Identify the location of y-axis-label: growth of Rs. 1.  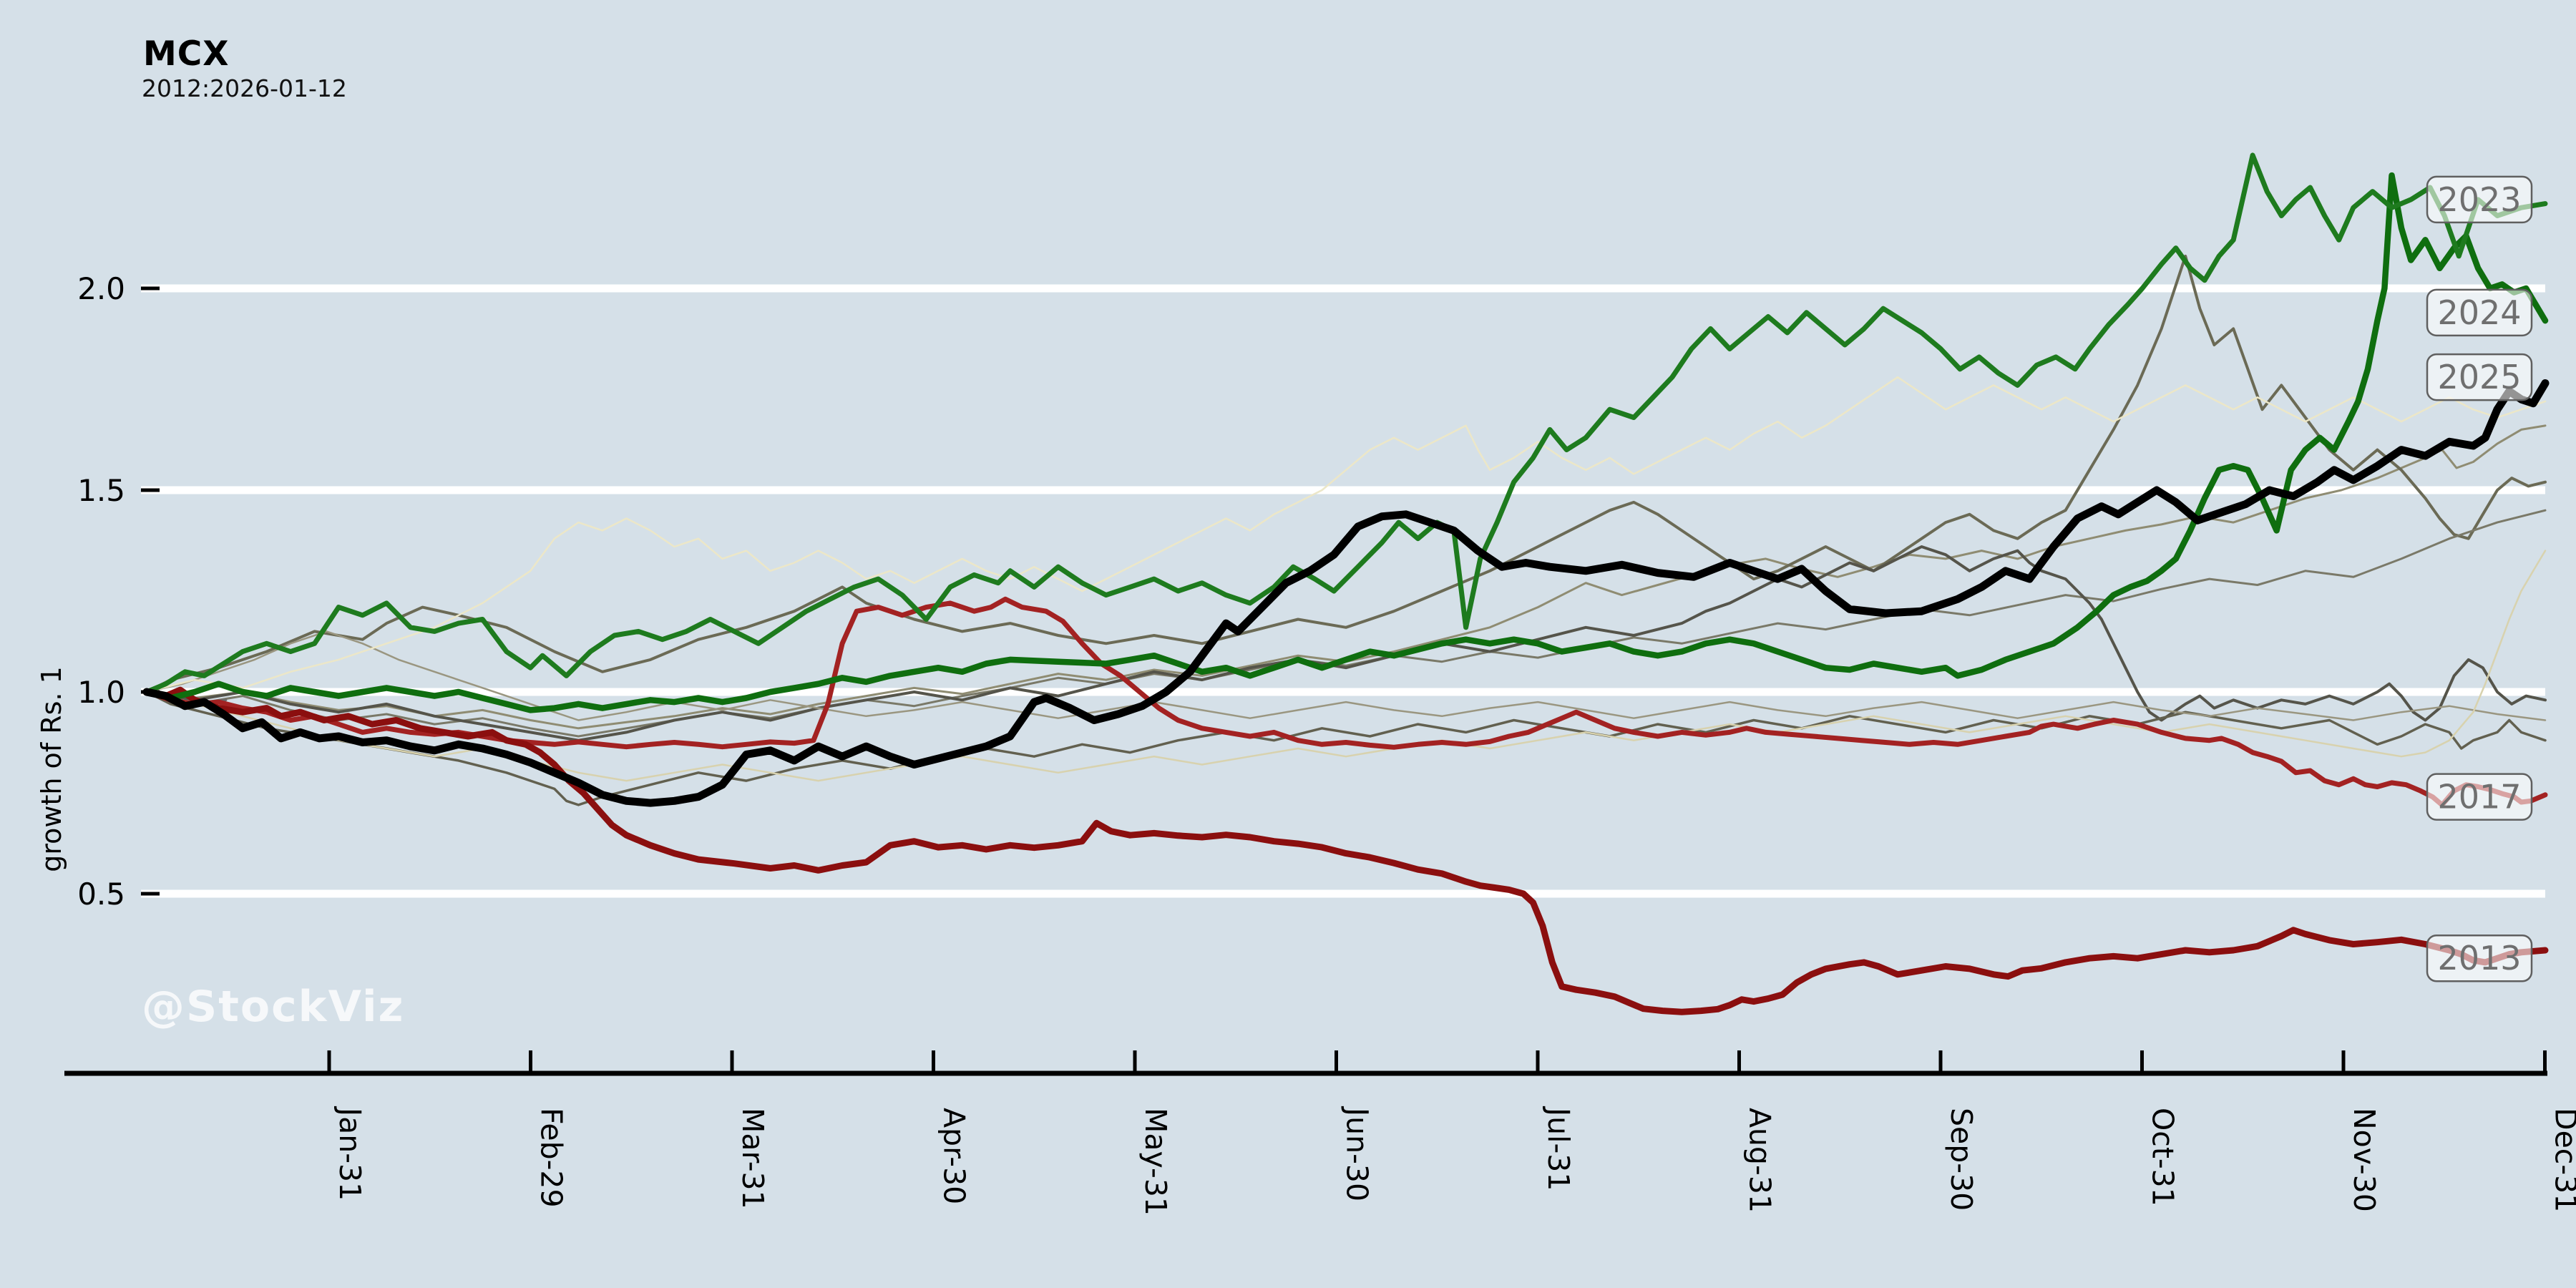
(51, 769).